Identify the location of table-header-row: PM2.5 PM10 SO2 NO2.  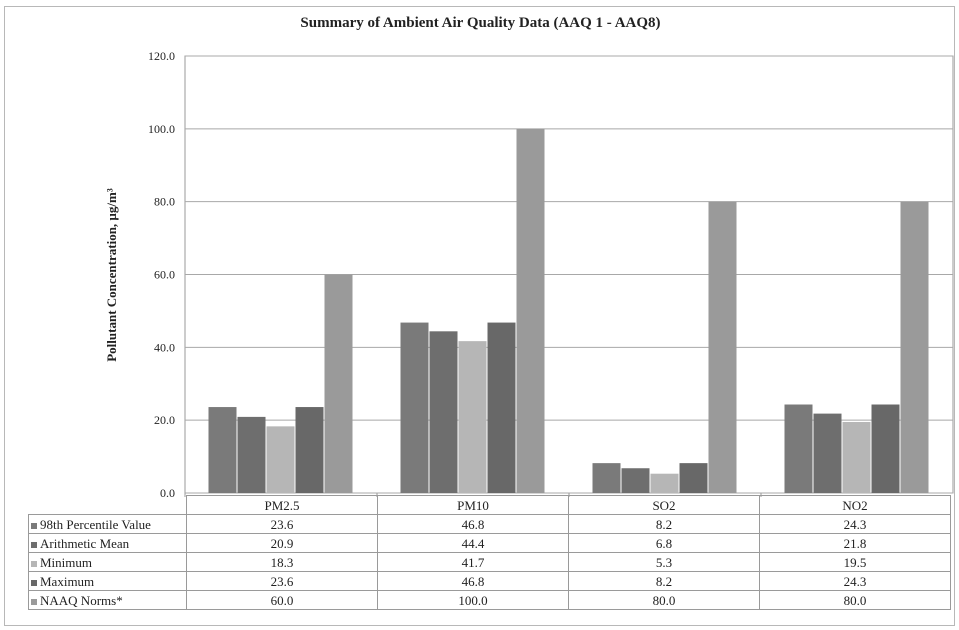
(489, 505).